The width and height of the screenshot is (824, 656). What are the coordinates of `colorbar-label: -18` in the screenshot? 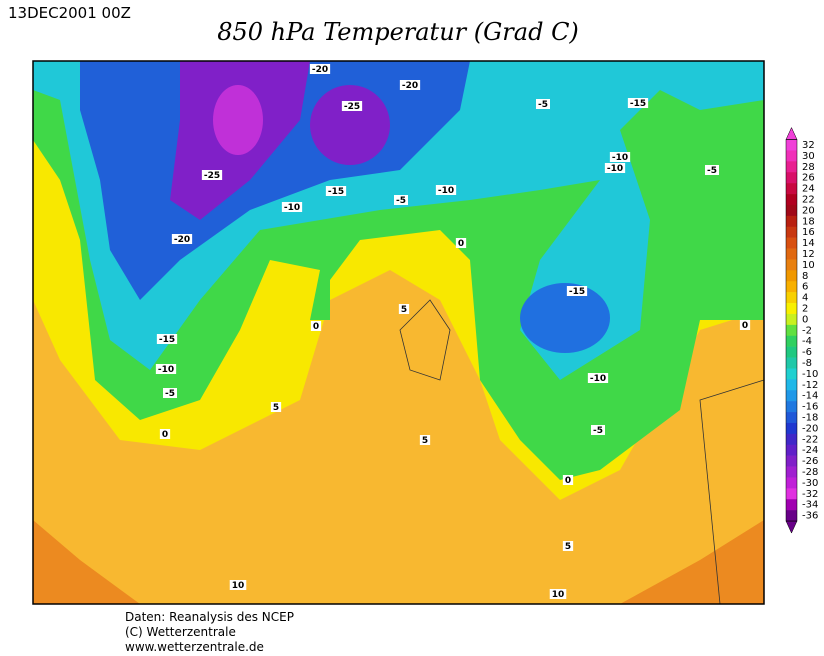 It's located at (810, 418).